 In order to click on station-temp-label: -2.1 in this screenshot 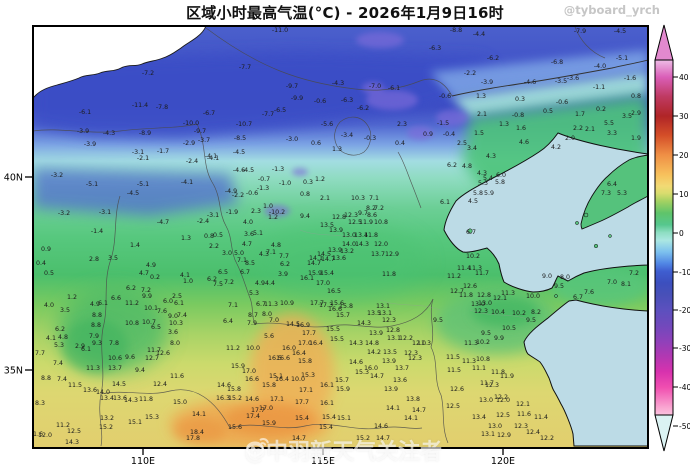, I will do `click(143, 158)`.